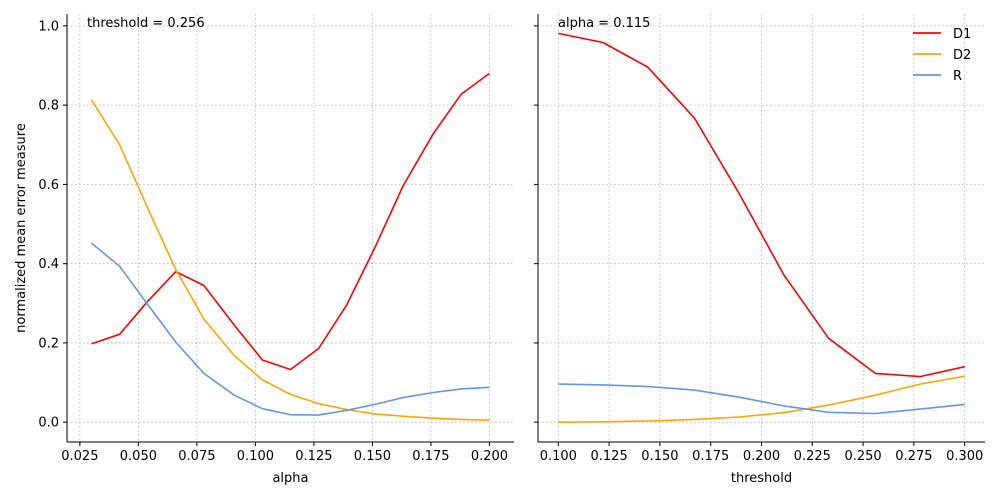 Image resolution: width=1000 pixels, height=500 pixels. I want to click on x-tick-label: 0.300, so click(964, 456).